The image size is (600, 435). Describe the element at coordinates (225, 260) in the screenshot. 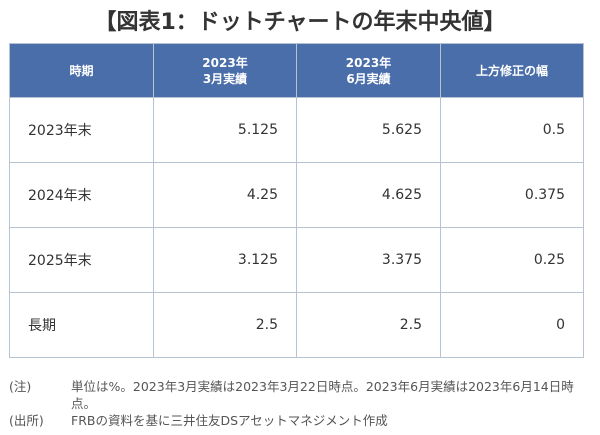

I see `cell-march: 3.125` at that location.